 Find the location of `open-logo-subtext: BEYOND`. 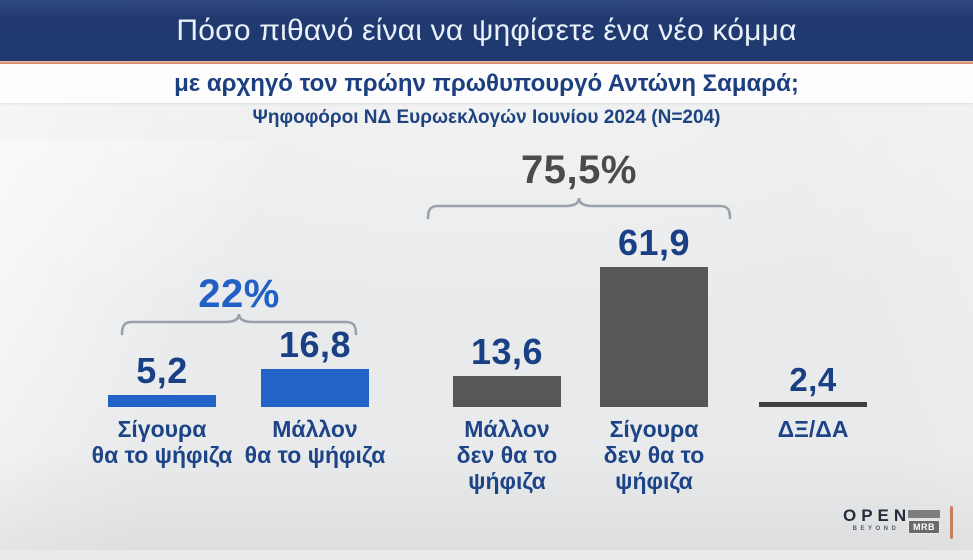

open-logo-subtext: BEYOND is located at coordinates (876, 529).